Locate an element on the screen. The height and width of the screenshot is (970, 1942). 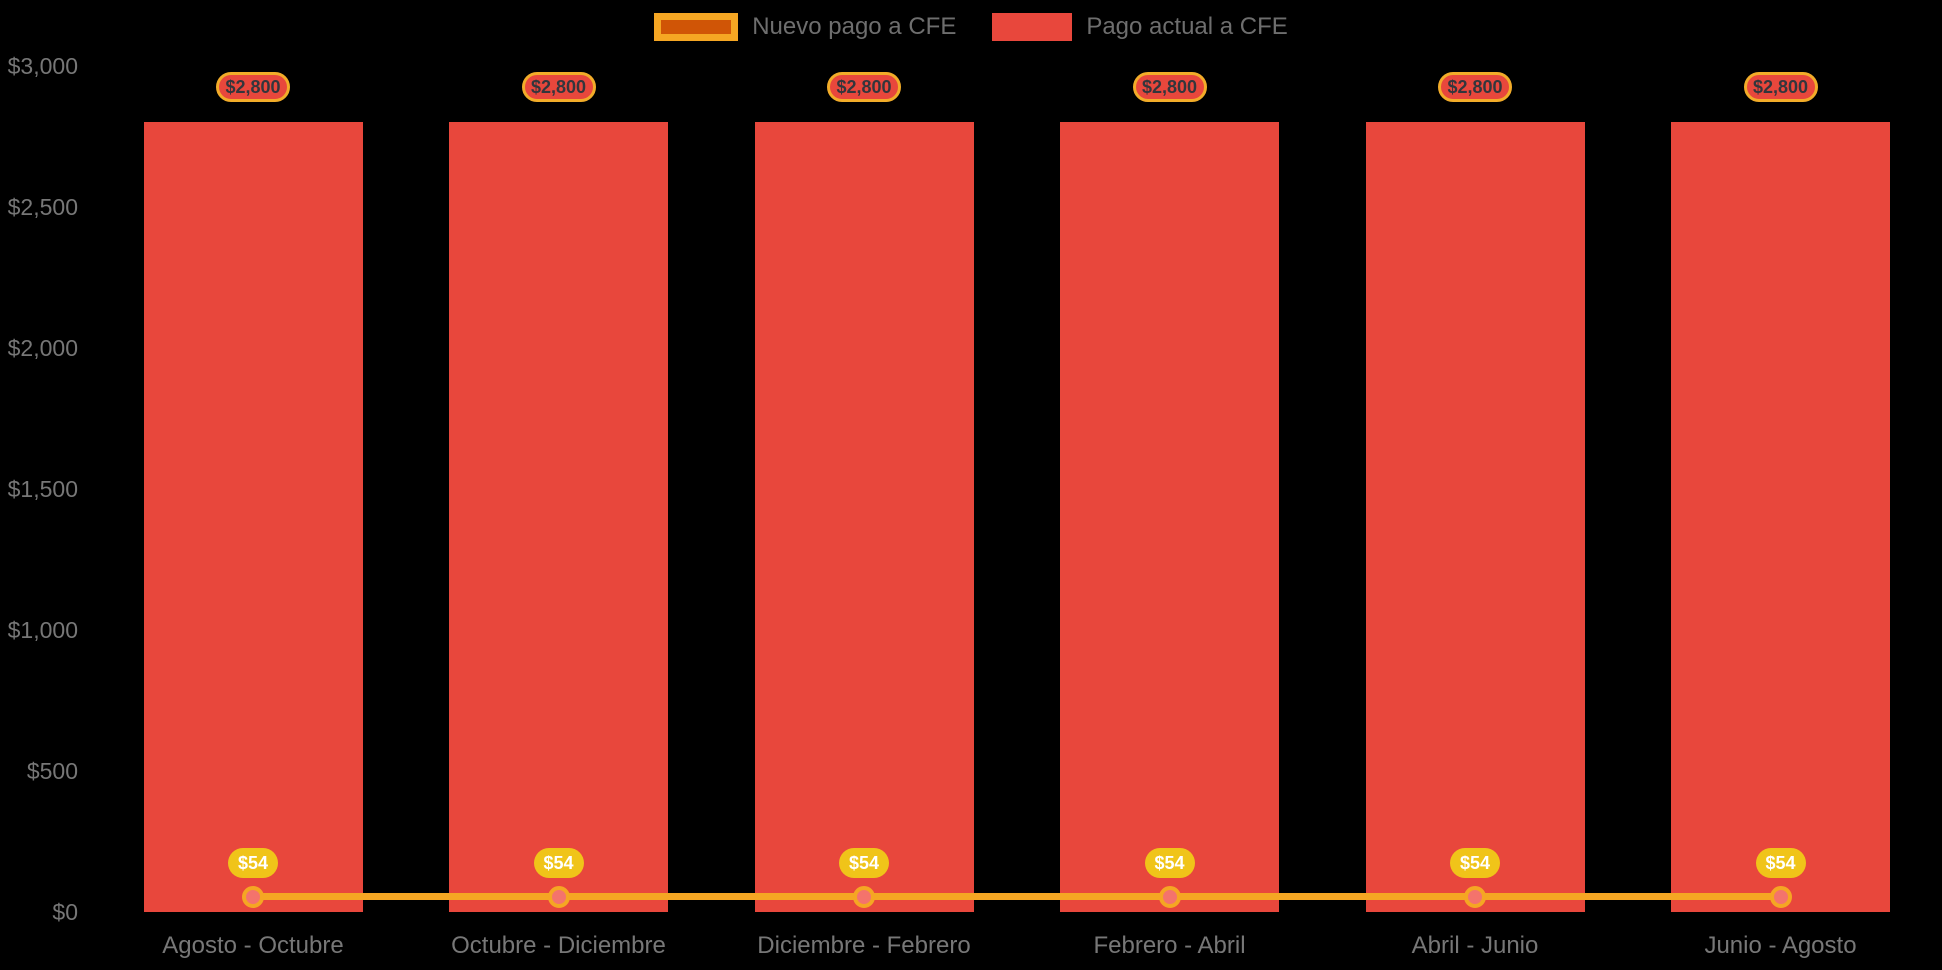
legend-label-pago-actual: Pago actual a CFE is located at coordinates (1187, 26).